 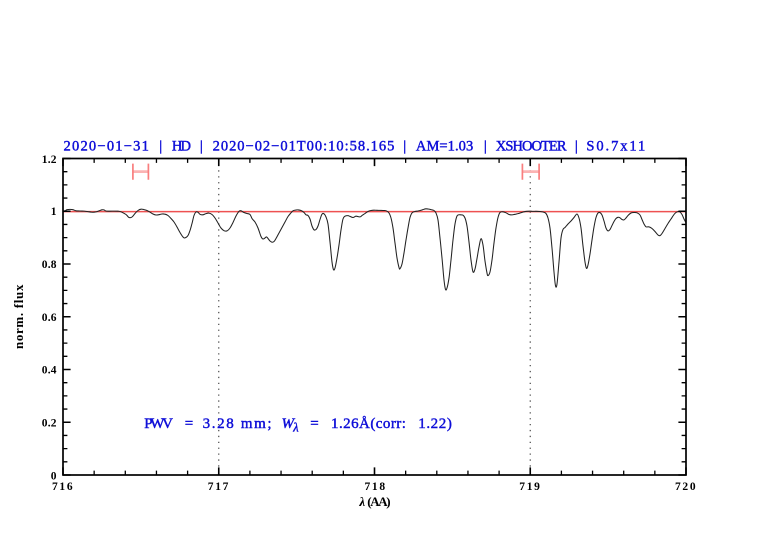 What do you see at coordinates (54, 476) in the screenshot?
I see `svg-text: 0` at bounding box center [54, 476].